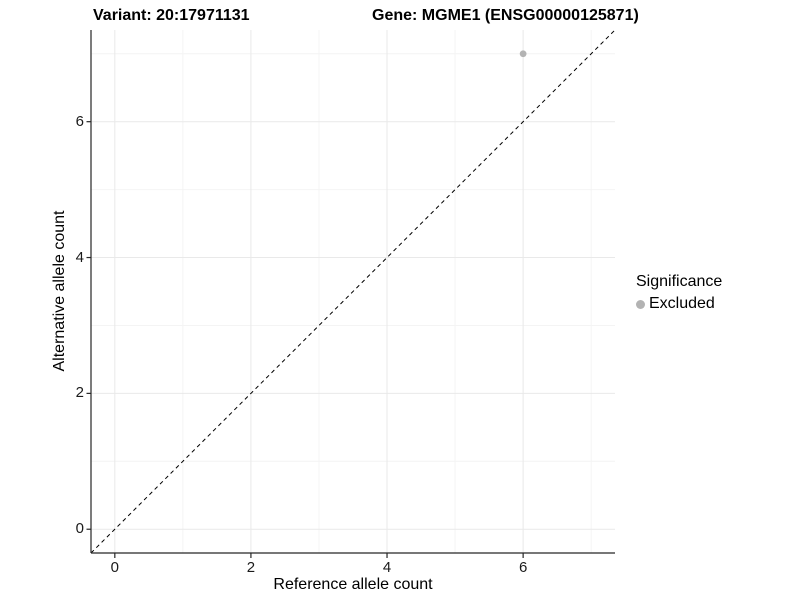 The image size is (800, 600). Describe the element at coordinates (79, 121) in the screenshot. I see `y-tick-label: 6` at that location.